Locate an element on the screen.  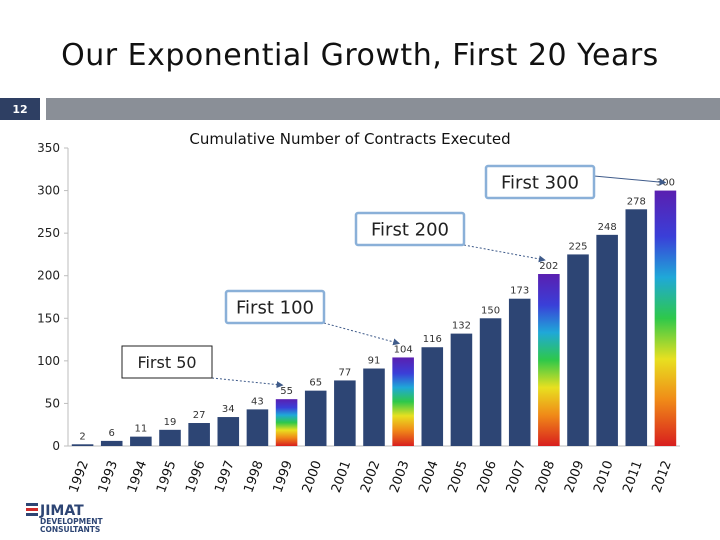
logo-line1: DEVELOPMENT is located at coordinates (72, 521).